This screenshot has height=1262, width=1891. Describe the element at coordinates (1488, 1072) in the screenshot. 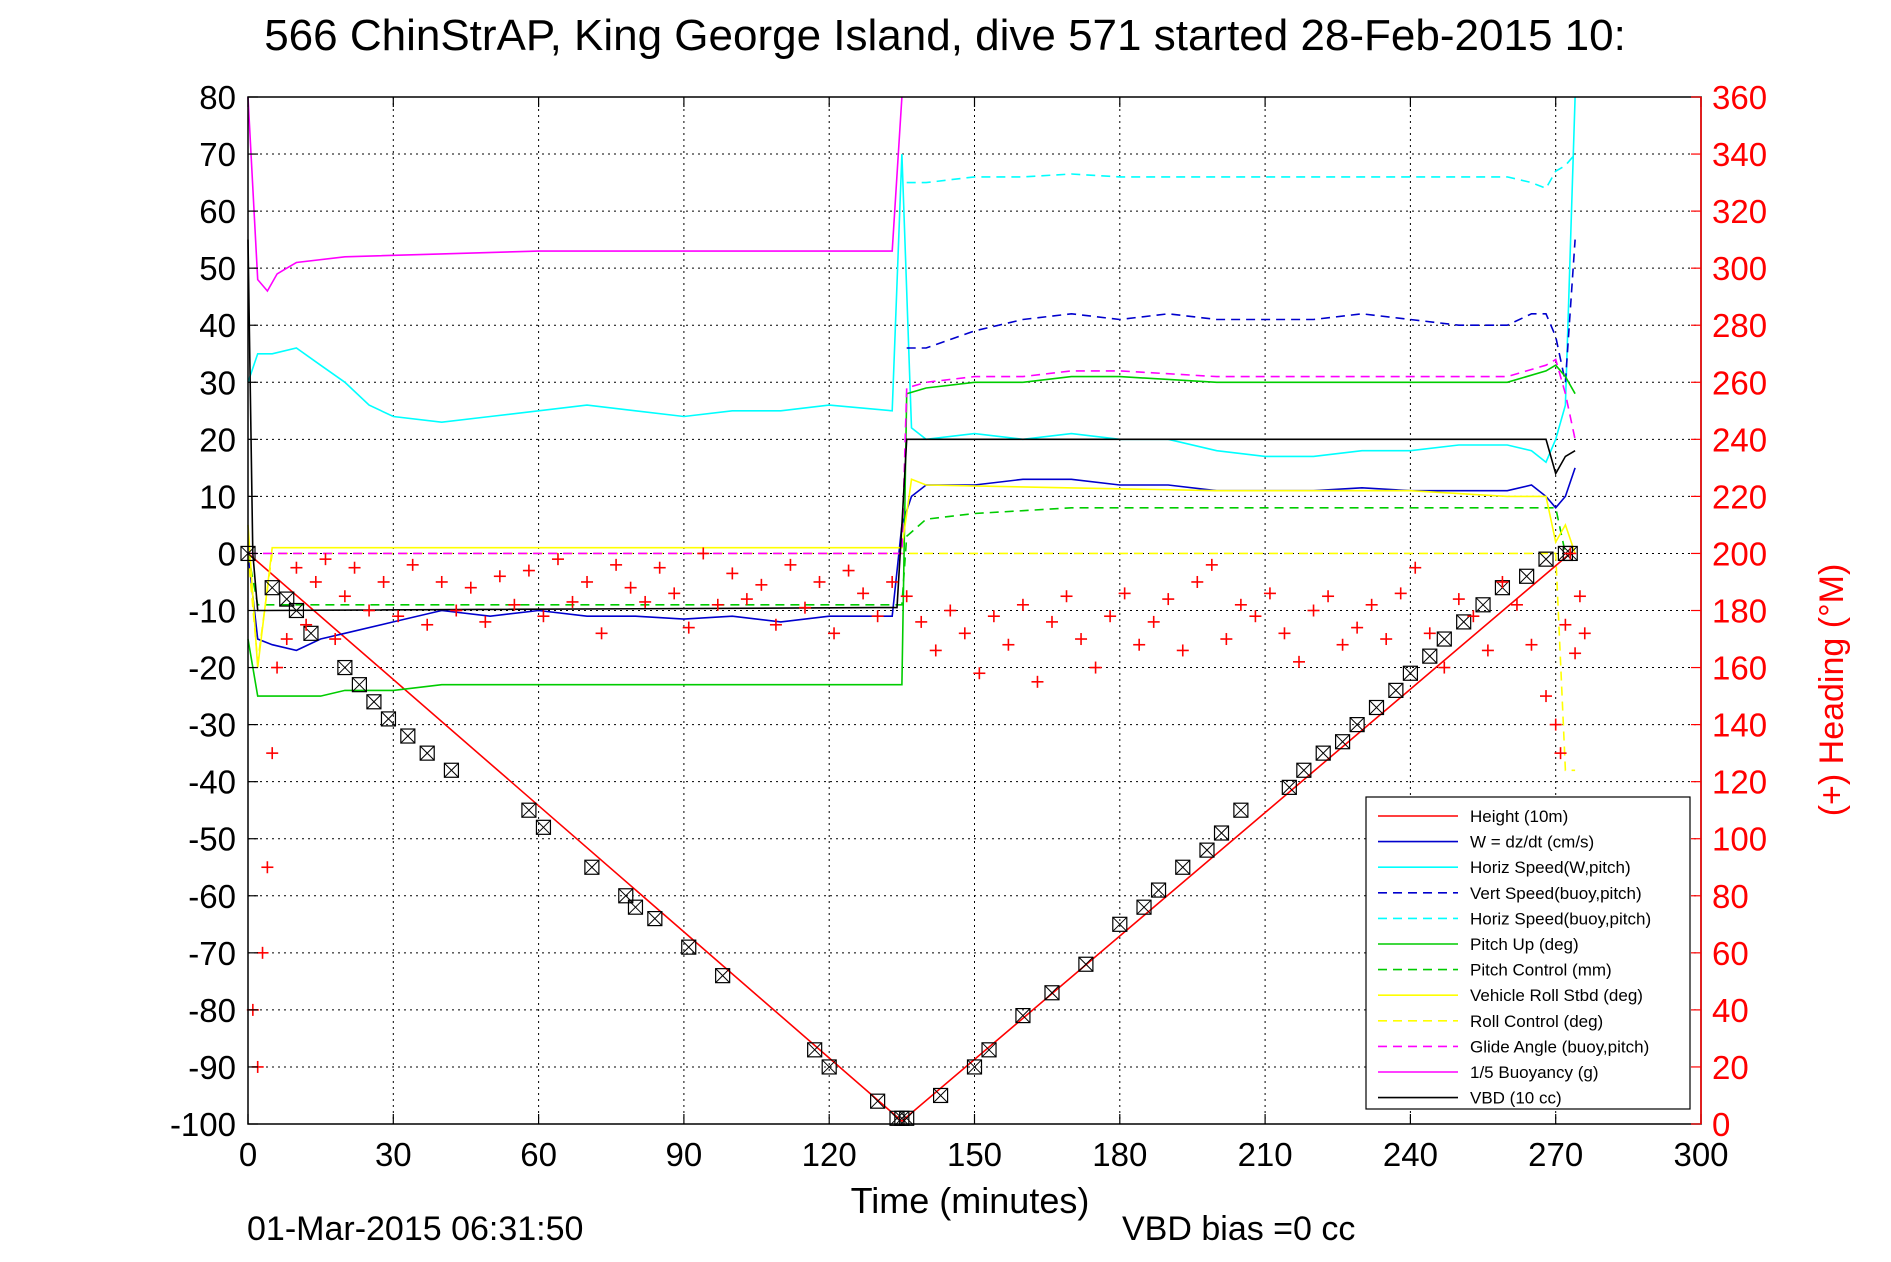

I see `legend-entry: 1/5 Buoyancy (g)` at that location.